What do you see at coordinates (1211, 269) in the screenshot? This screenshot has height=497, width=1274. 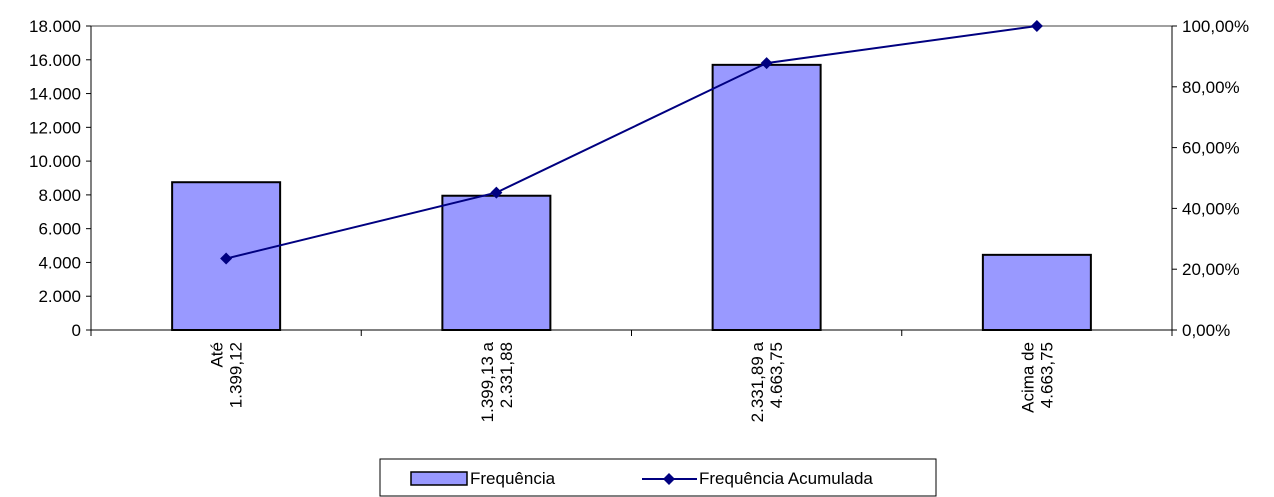 I see `y-right-tick-label: 20,00%` at bounding box center [1211, 269].